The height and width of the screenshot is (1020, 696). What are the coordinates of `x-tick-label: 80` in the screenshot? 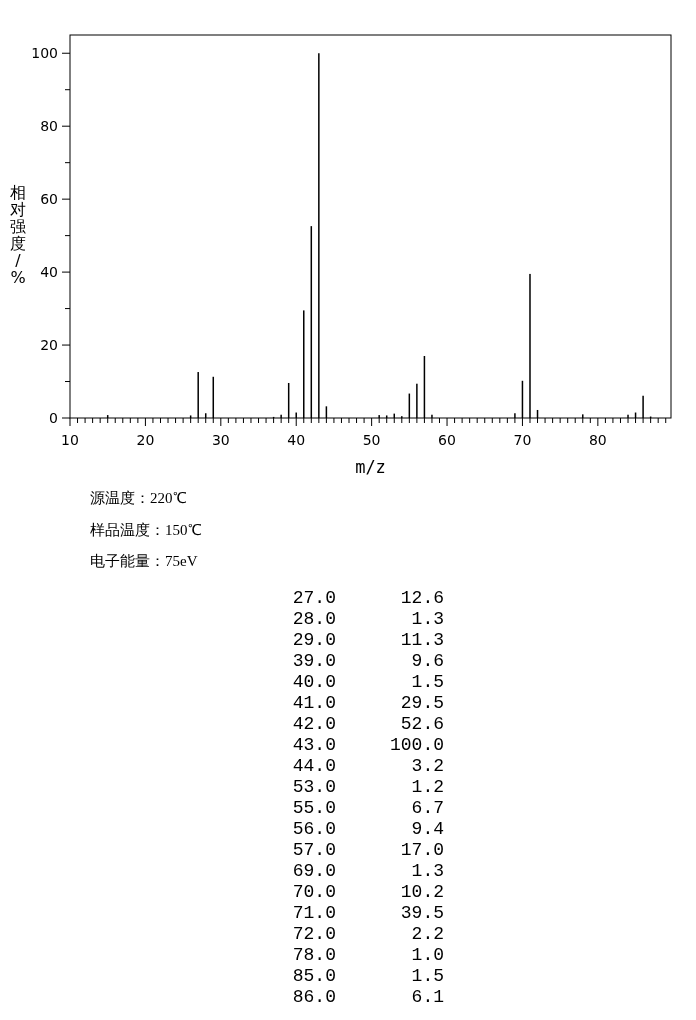 It's located at (597, 440).